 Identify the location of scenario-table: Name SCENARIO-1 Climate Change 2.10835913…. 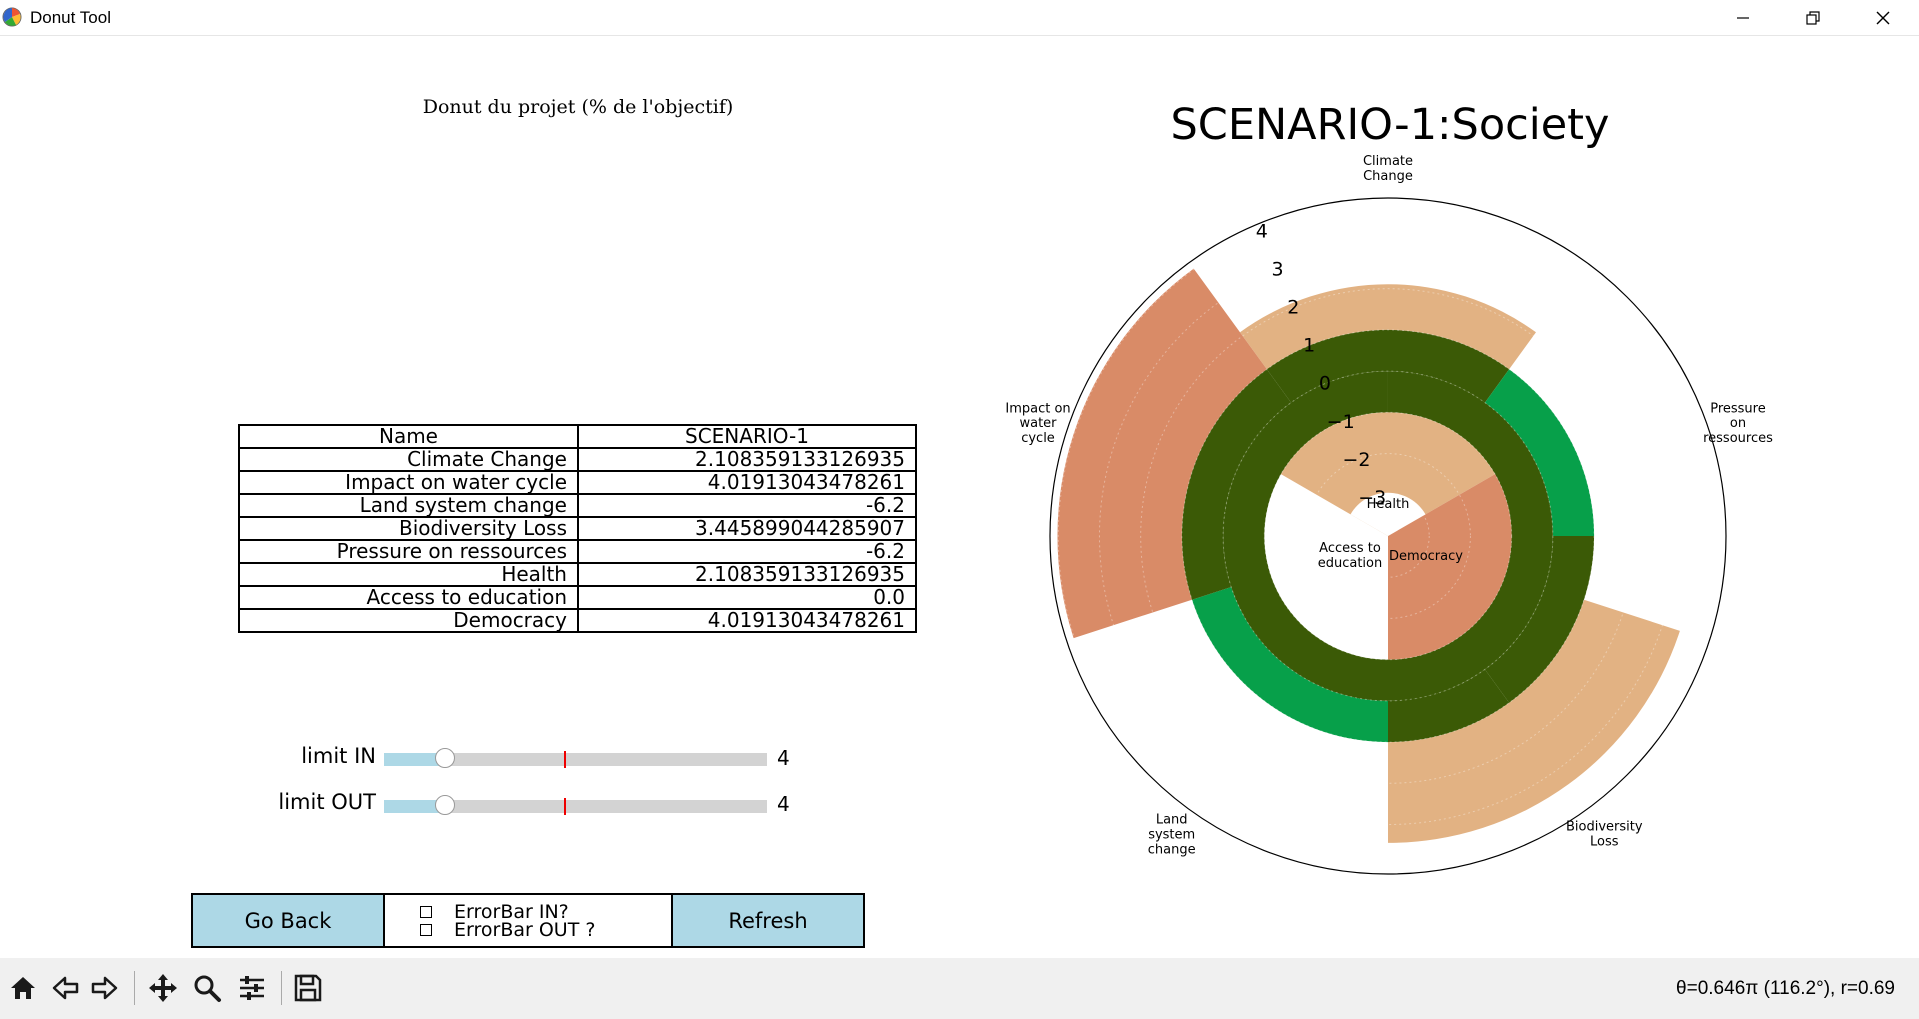
(577, 528).